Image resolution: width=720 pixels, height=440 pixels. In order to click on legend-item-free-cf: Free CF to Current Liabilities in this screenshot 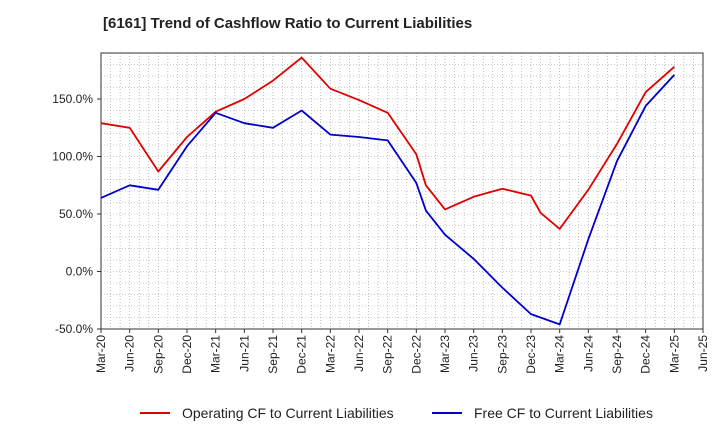, I will do `click(542, 413)`.